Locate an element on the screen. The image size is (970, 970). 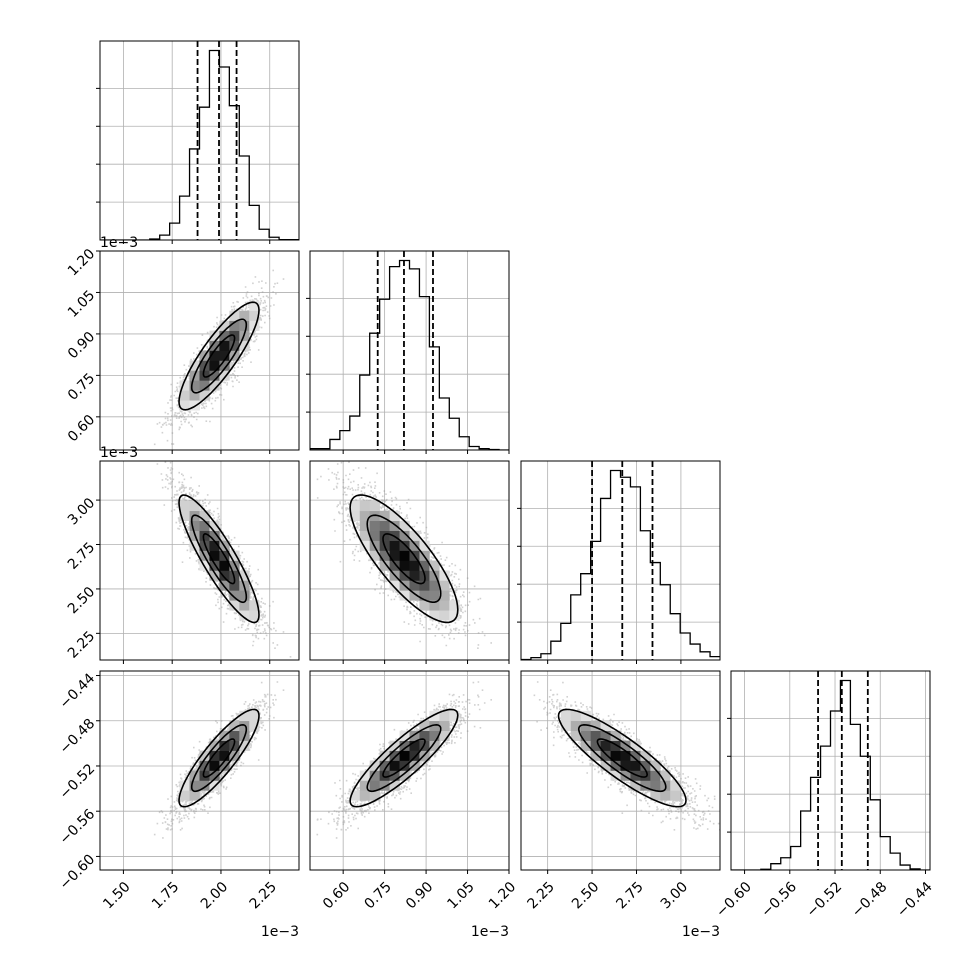
x-tick-label: 2.00 is located at coordinates (214, 895).